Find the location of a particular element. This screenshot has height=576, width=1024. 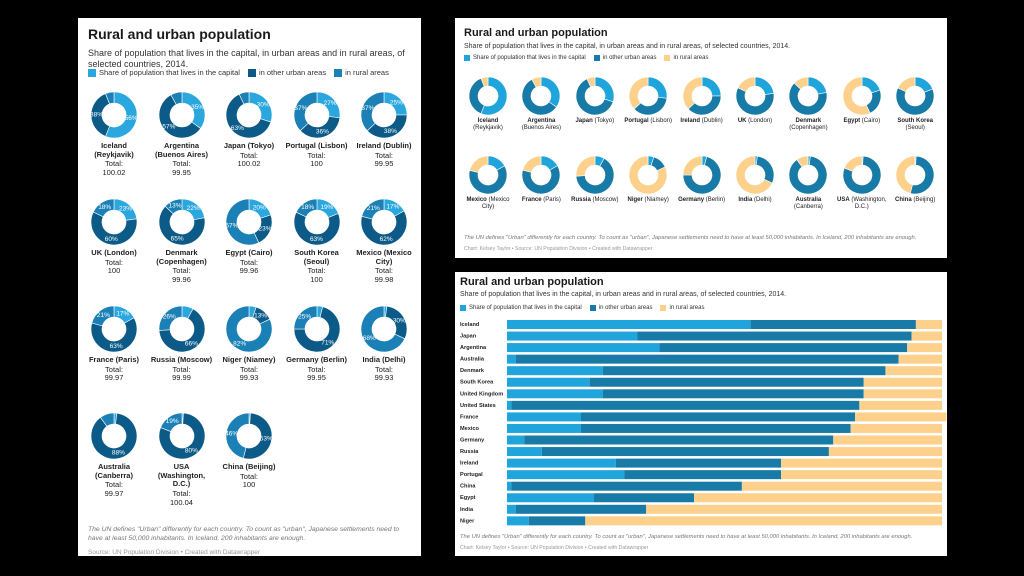

capital-city: (Lisbon) is located at coordinates (661, 121).